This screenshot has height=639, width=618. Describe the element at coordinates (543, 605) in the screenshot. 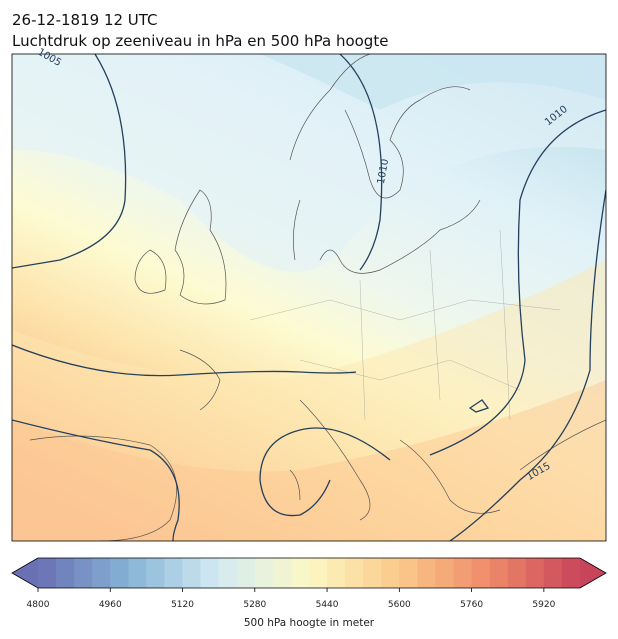

I see `colorbar-tick-label: 5920` at that location.